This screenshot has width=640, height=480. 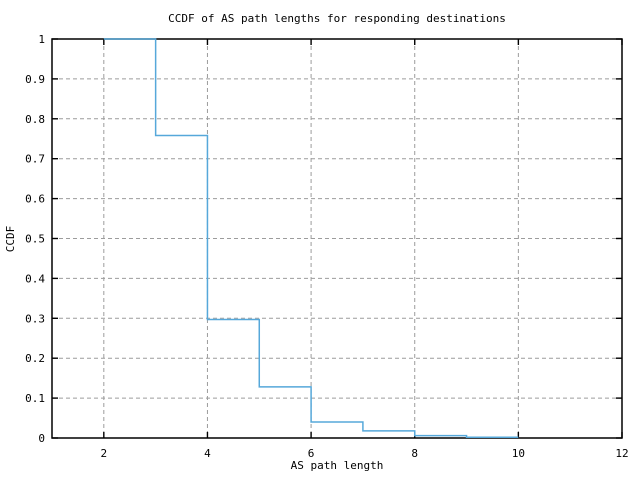 What do you see at coordinates (621, 453) in the screenshot?
I see `x-tick-label: 12` at bounding box center [621, 453].